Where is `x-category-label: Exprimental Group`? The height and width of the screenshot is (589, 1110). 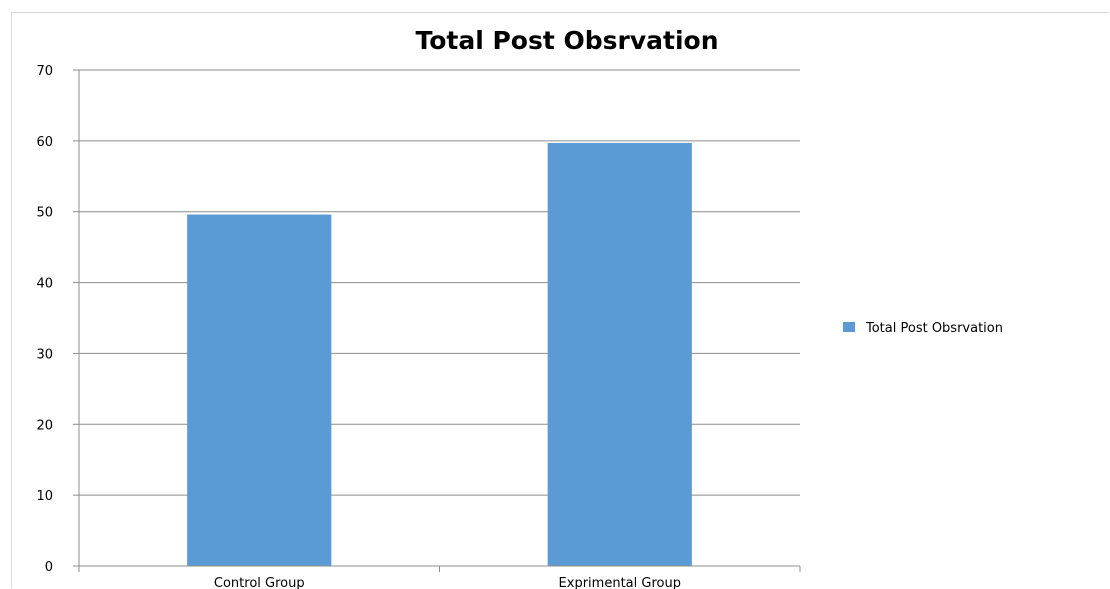 x-category-label: Exprimental Group is located at coordinates (620, 582).